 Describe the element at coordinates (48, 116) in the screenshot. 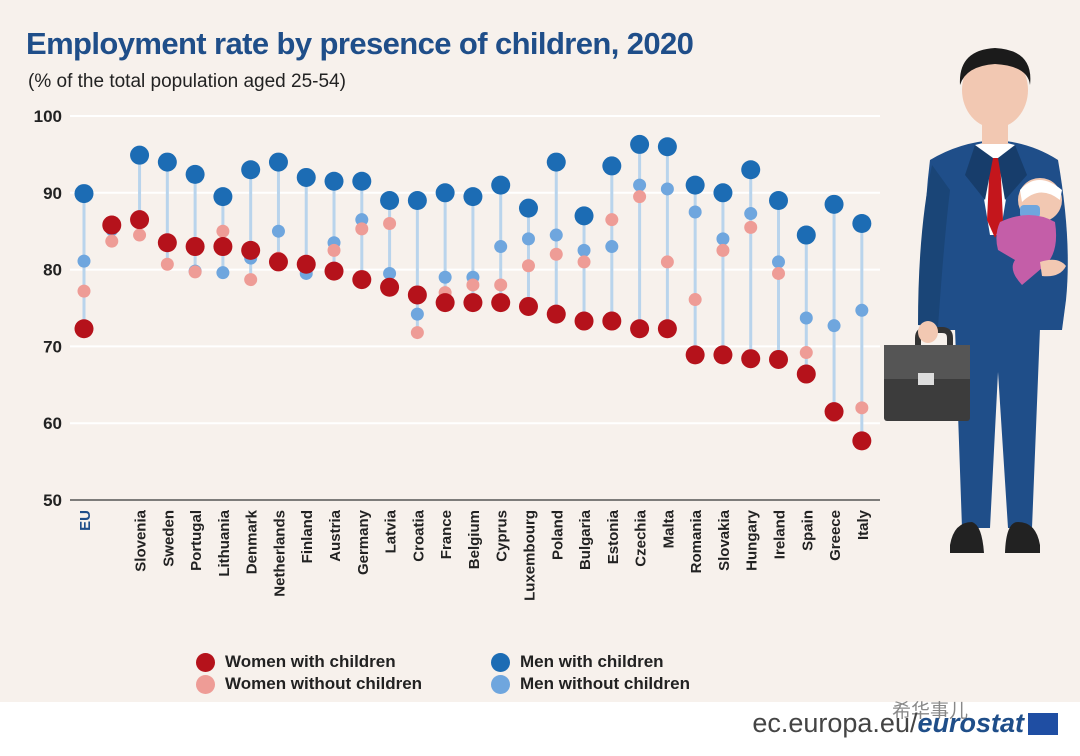

I see `y-tick-label: 100` at that location.